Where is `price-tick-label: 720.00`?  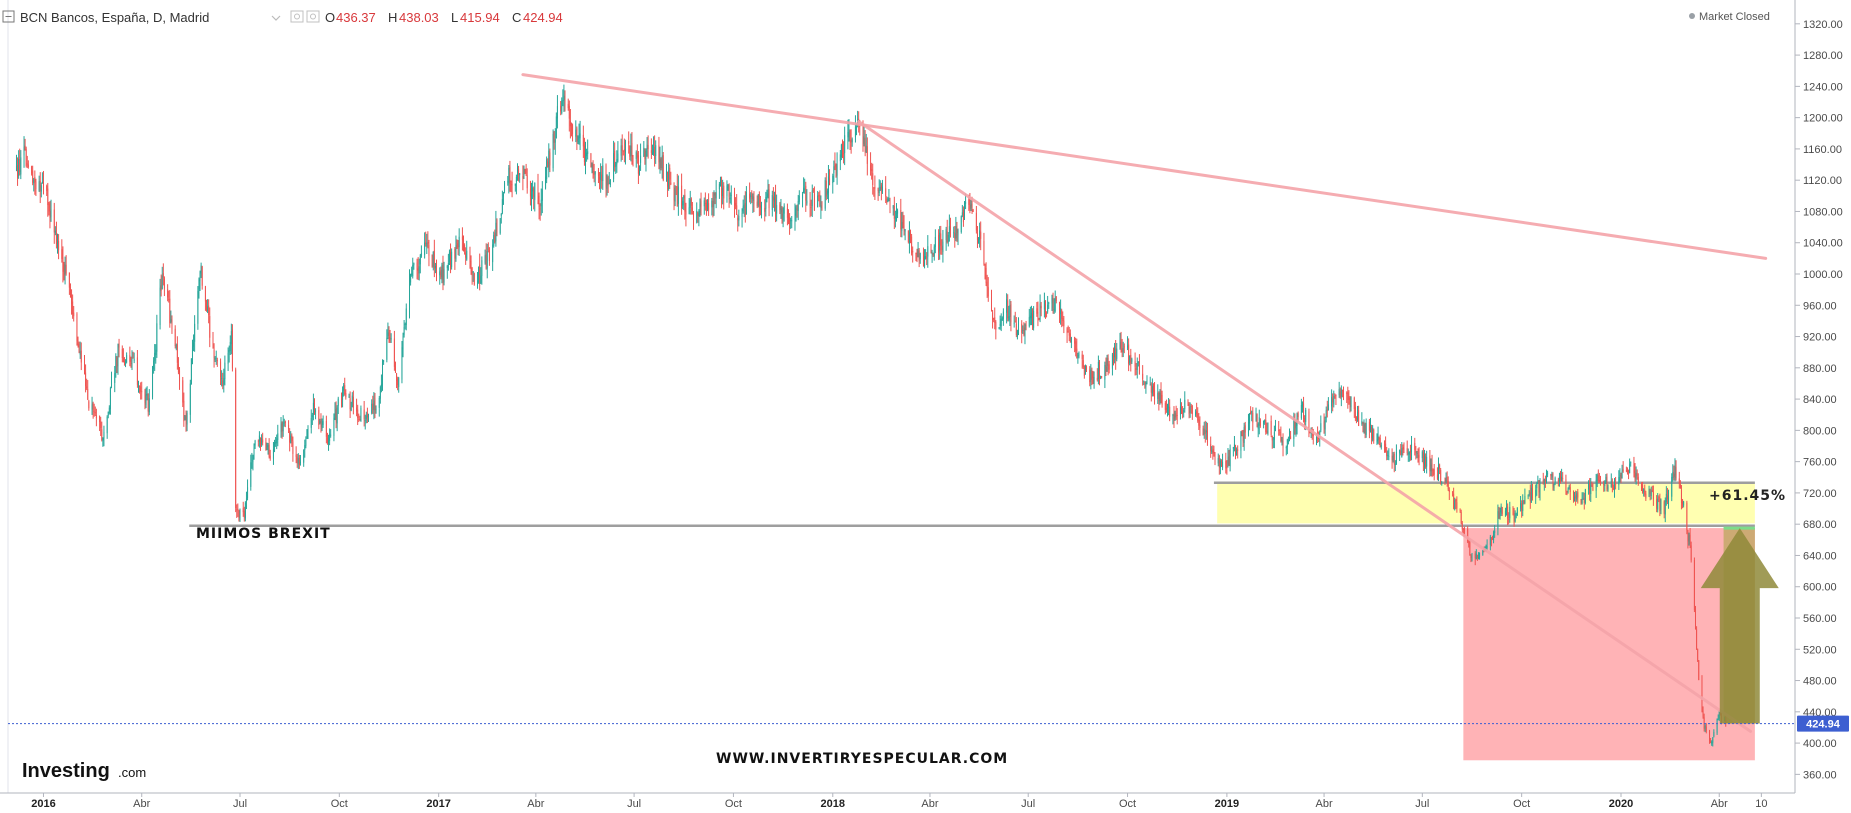
price-tick-label: 720.00 is located at coordinates (1820, 494).